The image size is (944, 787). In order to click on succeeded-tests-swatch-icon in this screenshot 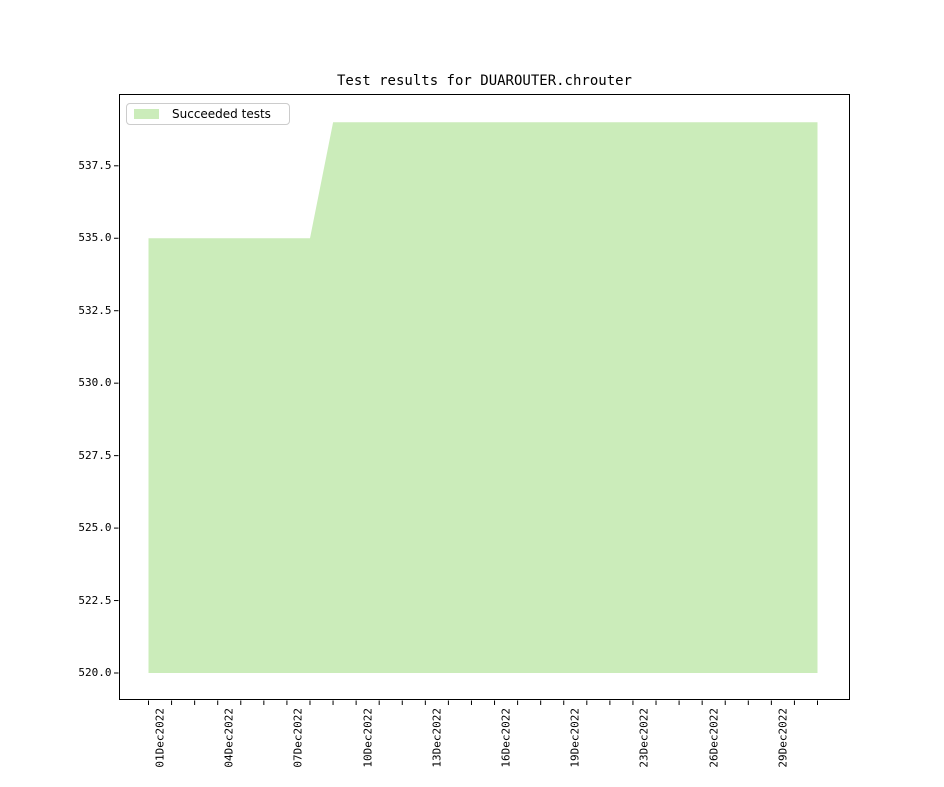, I will do `click(146, 114)`.